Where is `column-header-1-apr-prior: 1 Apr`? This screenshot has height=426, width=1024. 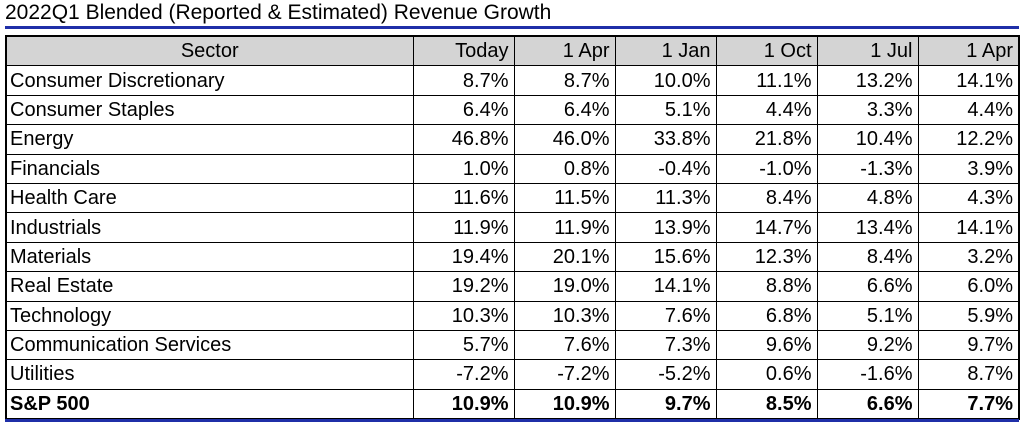
column-header-1-apr-prior: 1 Apr is located at coordinates (968, 51).